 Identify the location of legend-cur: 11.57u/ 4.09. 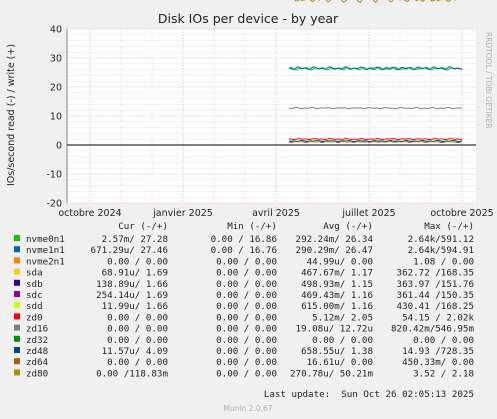
(135, 351).